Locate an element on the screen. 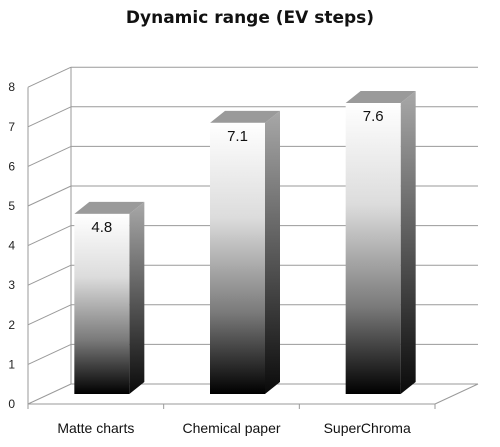  x-tick-label: SuperChroma is located at coordinates (367, 428).